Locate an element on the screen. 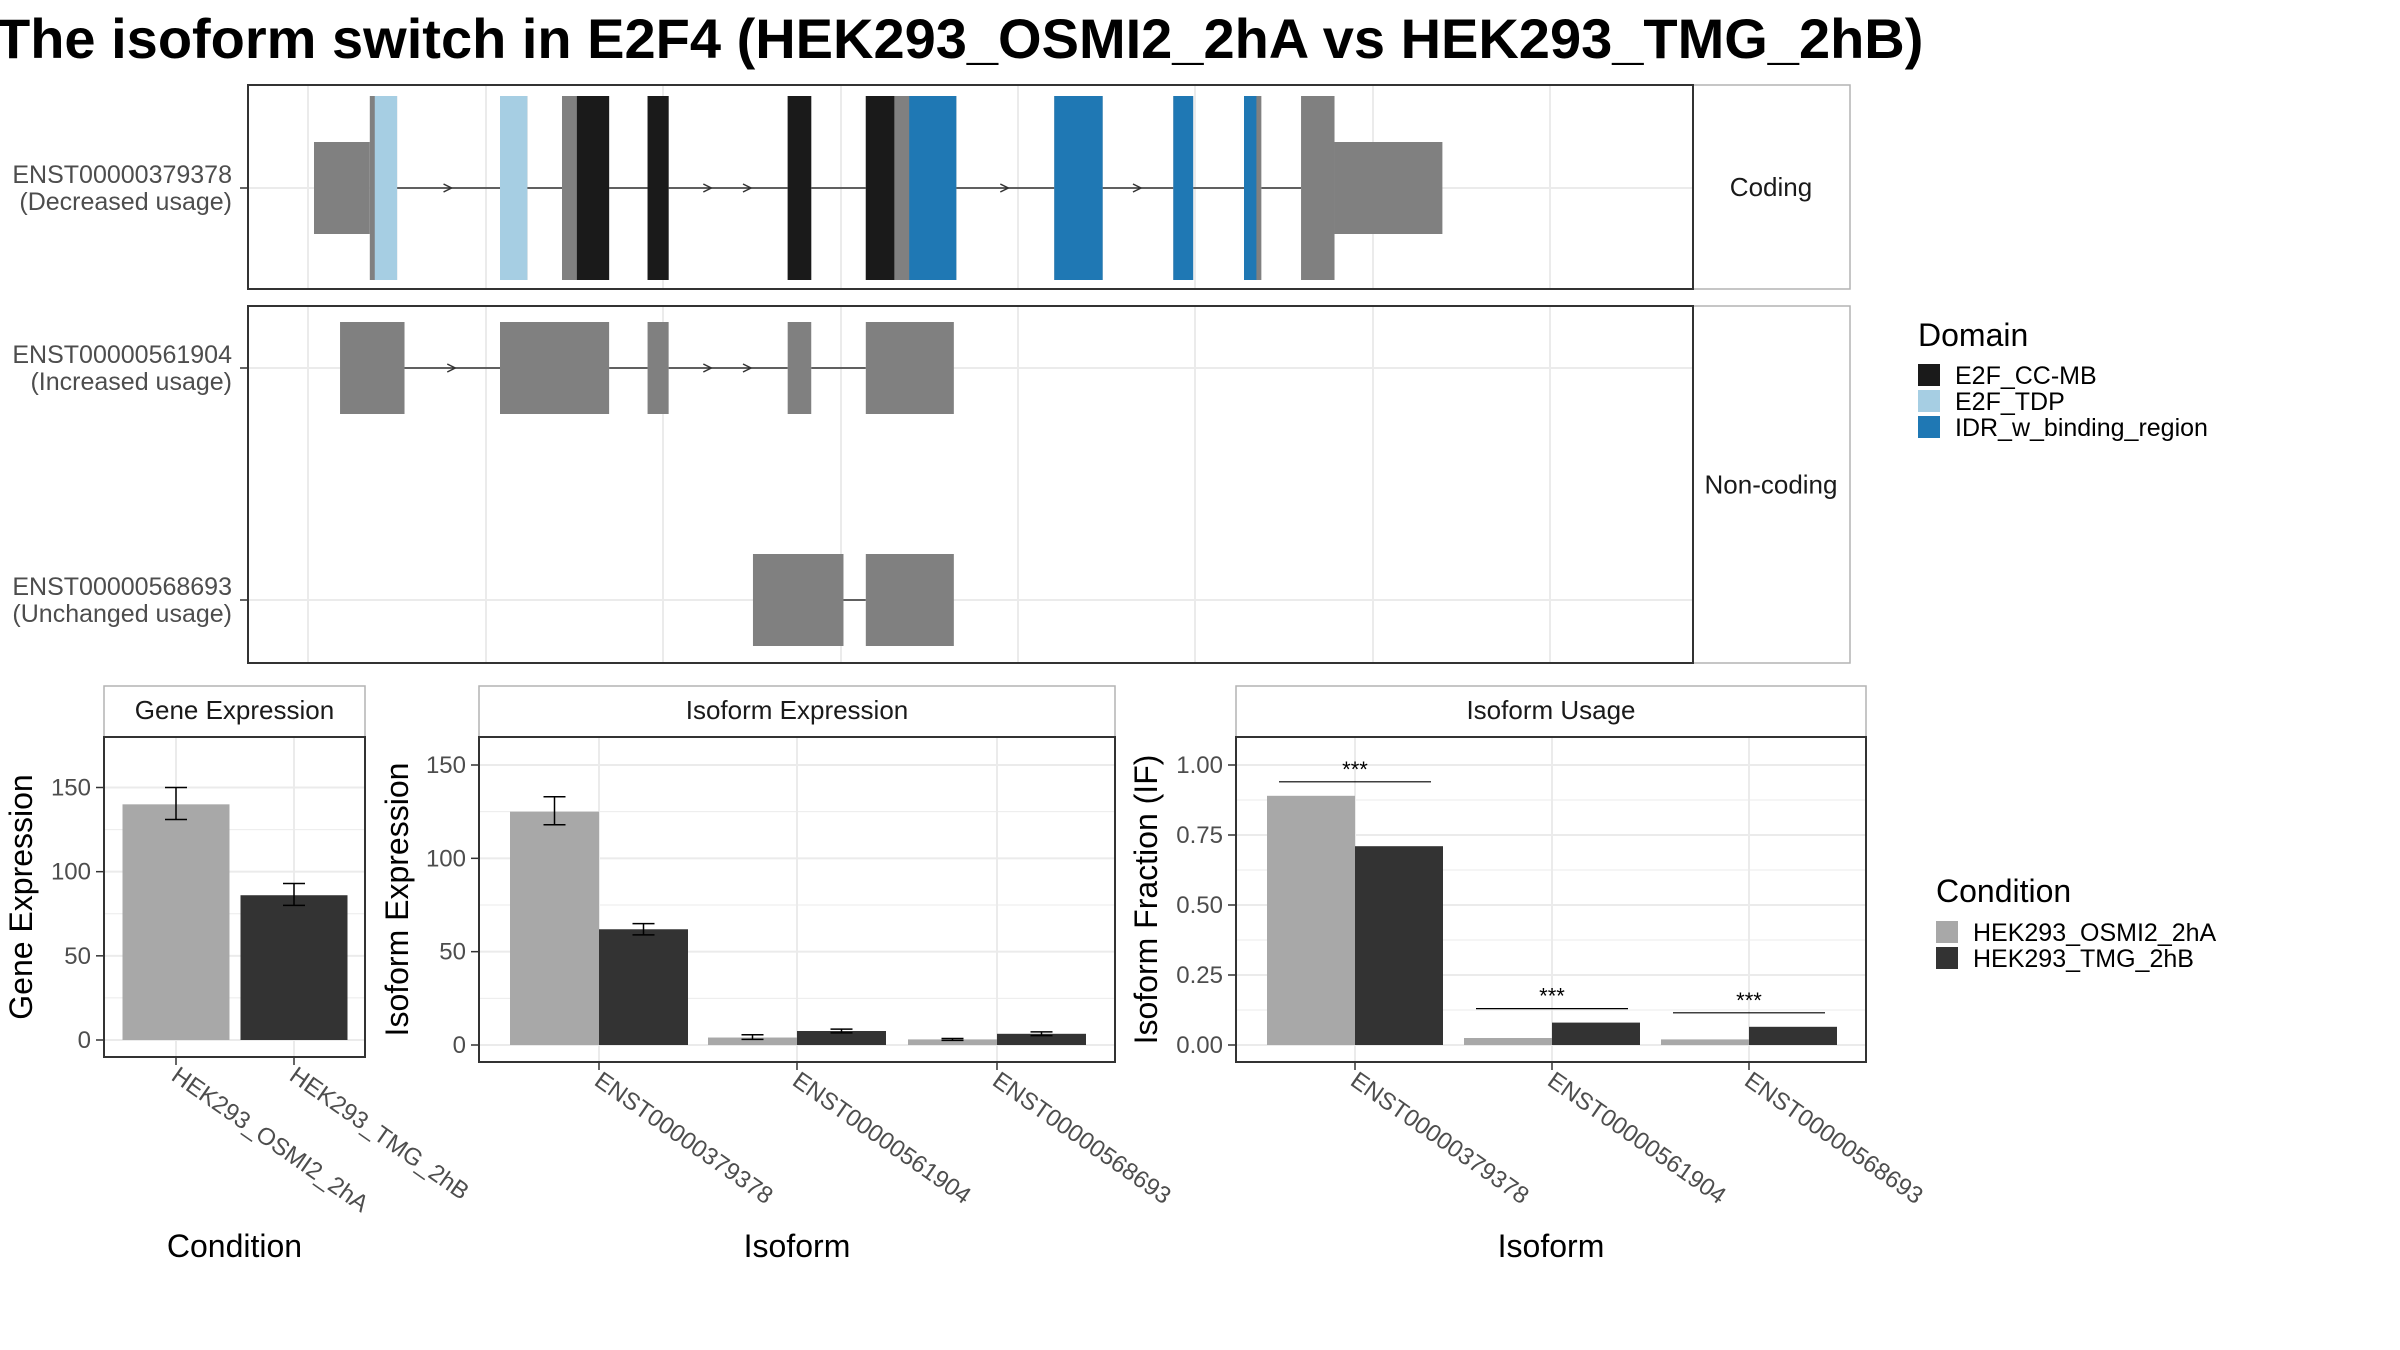 The height and width of the screenshot is (1350, 2400). transcript-label: ENST00000379378 is located at coordinates (122, 175).